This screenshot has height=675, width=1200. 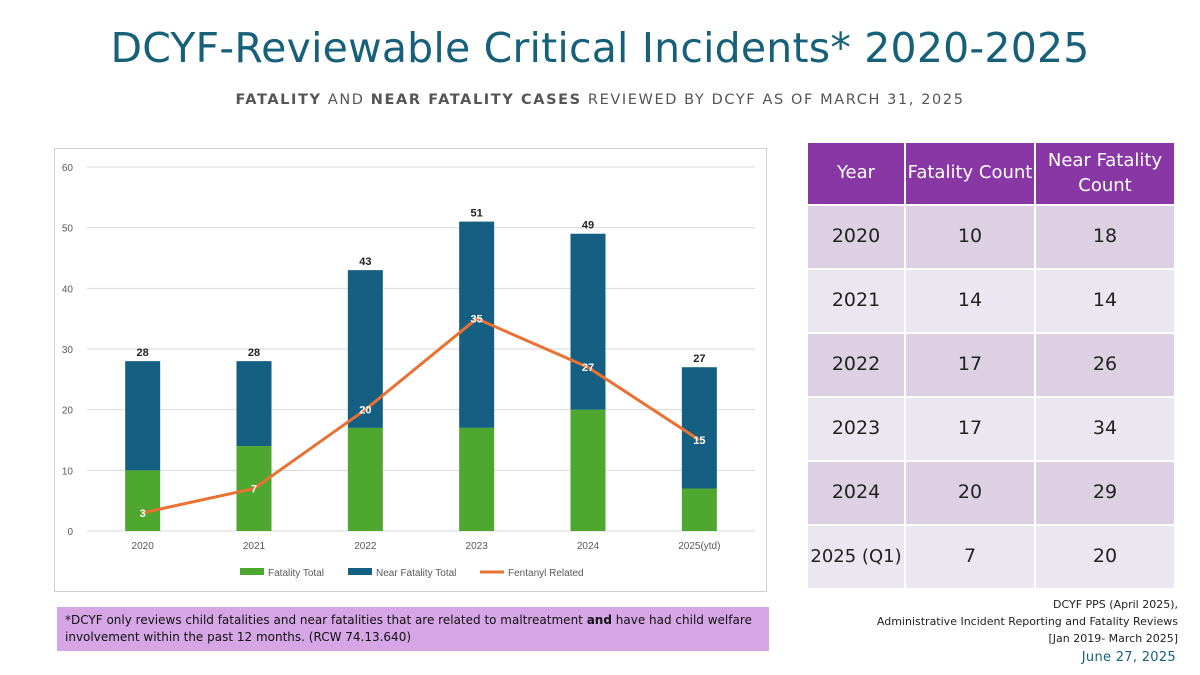 I want to click on table-row: 2024 20 29, so click(x=991, y=493).